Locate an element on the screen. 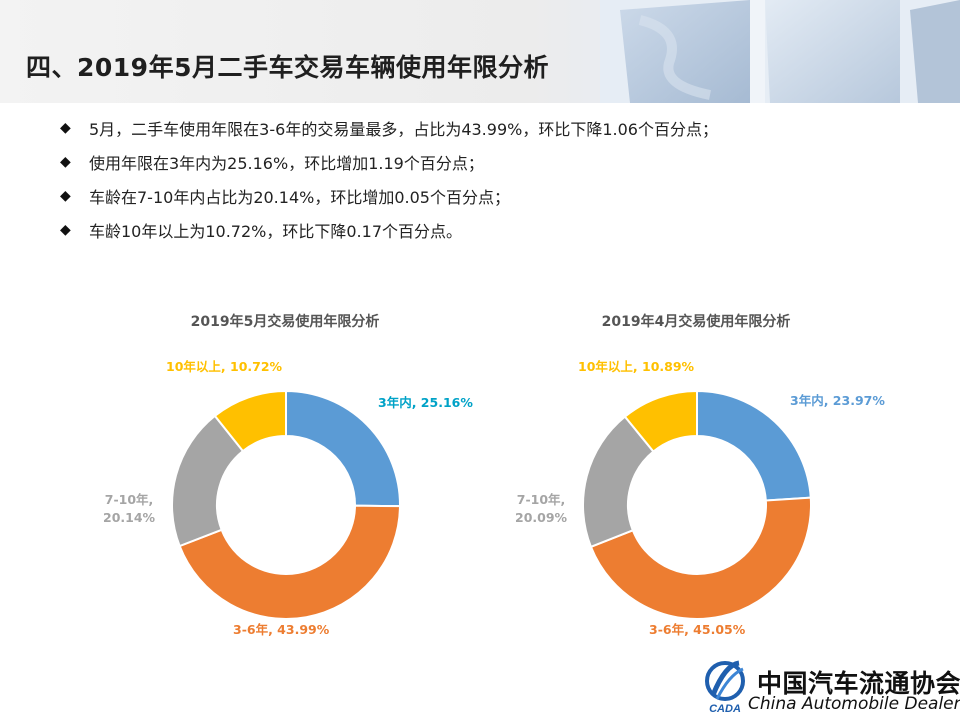 The image size is (960, 720). slice-label-3-6yr: 3-6年, 43.99% is located at coordinates (281, 629).